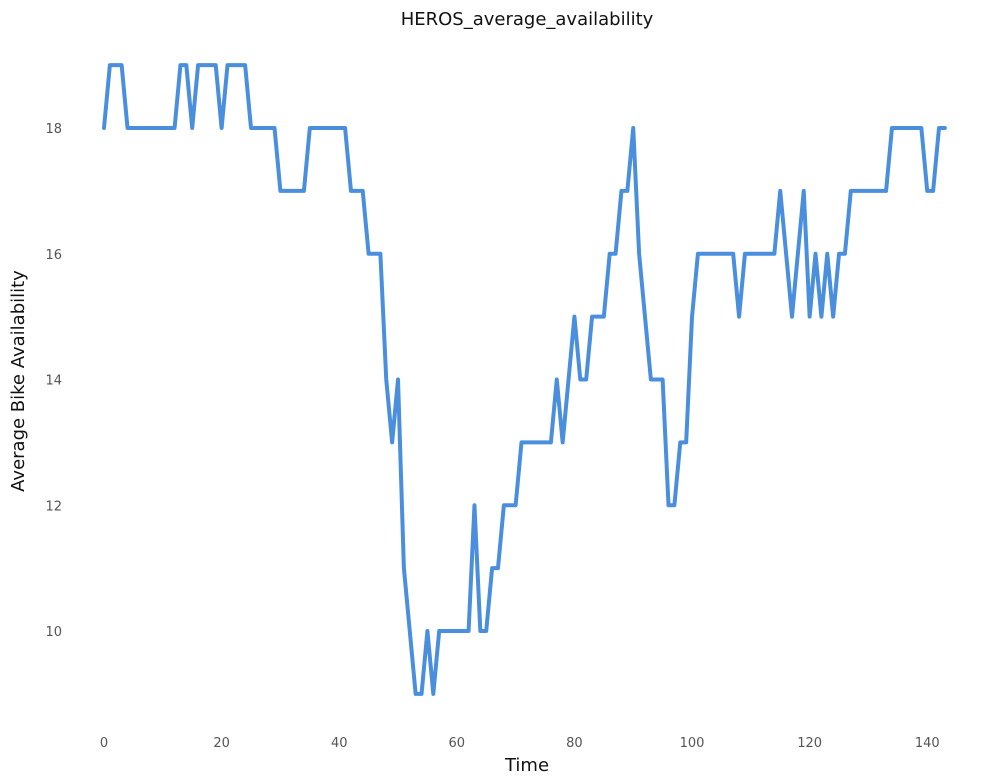 This screenshot has height=784, width=1005. I want to click on x-tick-label: 0, so click(104, 743).